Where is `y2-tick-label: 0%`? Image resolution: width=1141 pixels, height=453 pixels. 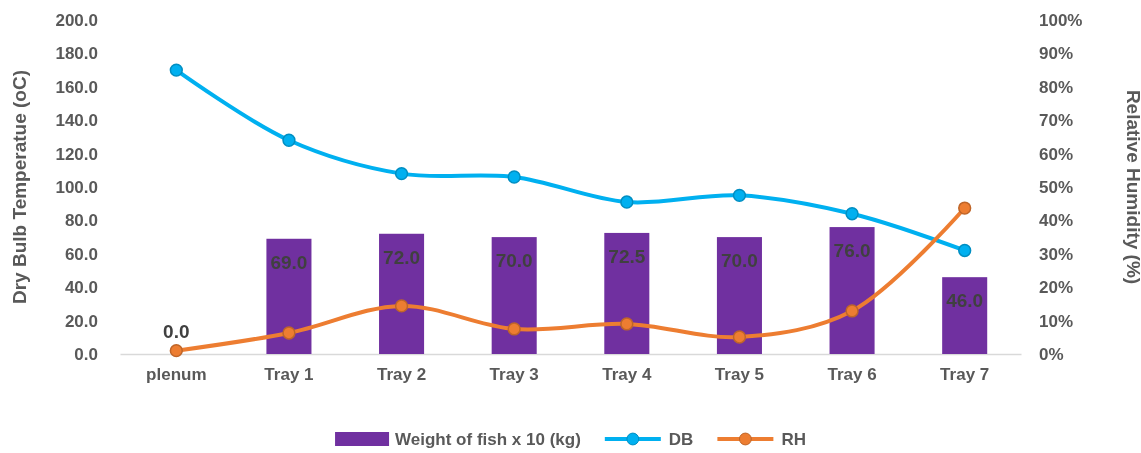
y2-tick-label: 0% is located at coordinates (1051, 354).